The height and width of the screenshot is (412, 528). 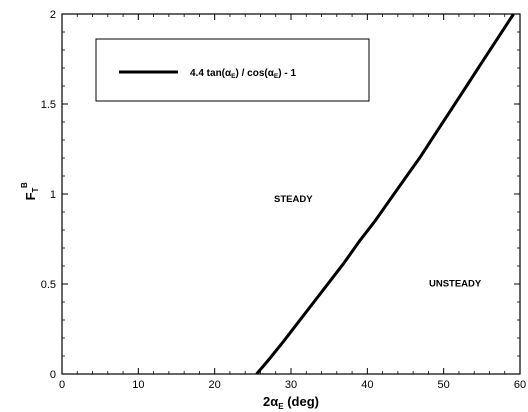 What do you see at coordinates (48, 105) in the screenshot?
I see `y-tick-label: 1.5` at bounding box center [48, 105].